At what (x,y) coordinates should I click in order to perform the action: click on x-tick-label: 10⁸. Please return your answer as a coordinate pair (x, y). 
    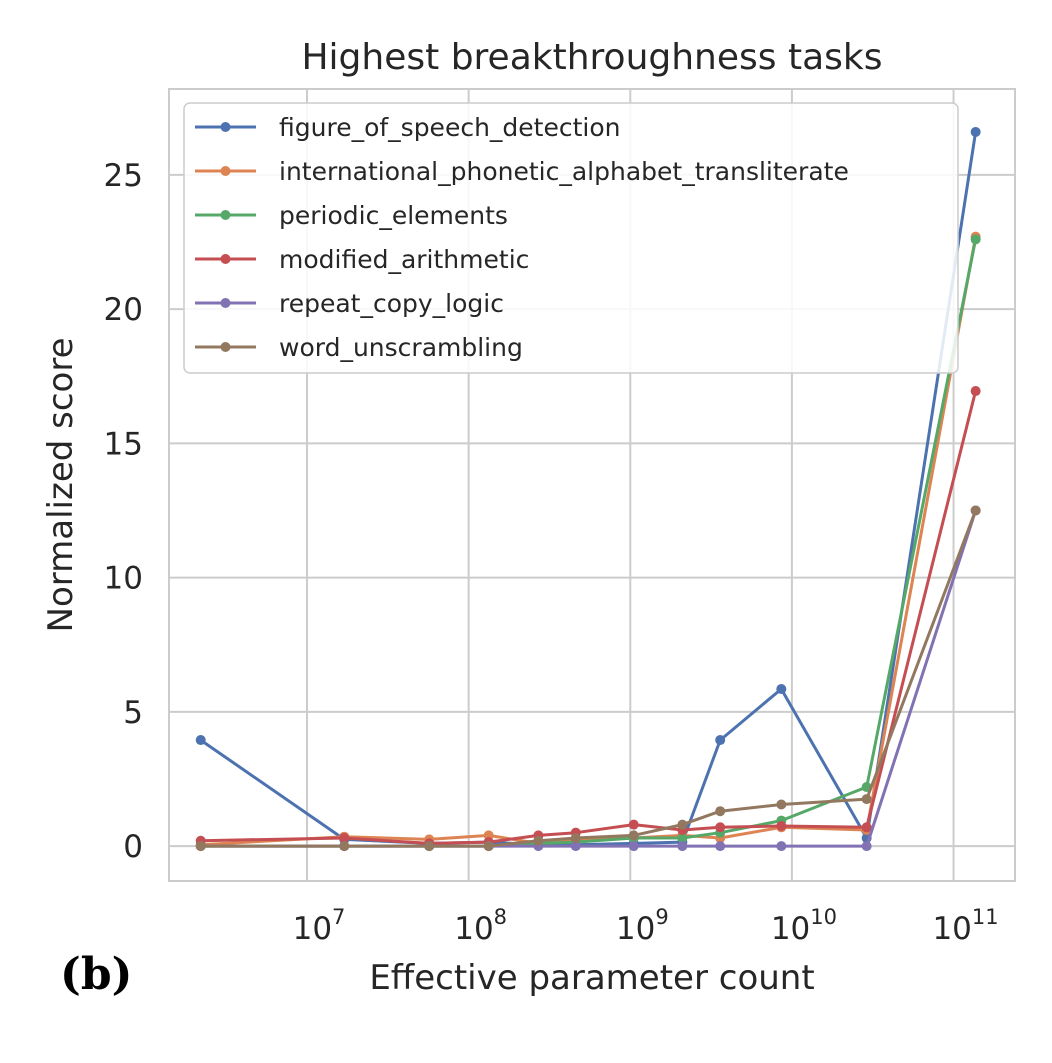
    Looking at the image, I should click on (480, 926).